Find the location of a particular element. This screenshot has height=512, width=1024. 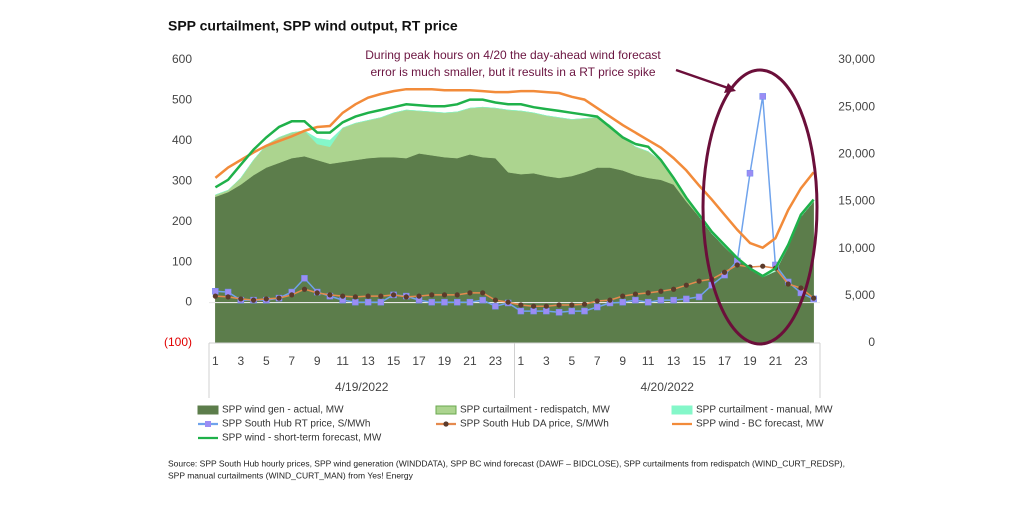

y-tick-label: 0 is located at coordinates (188, 302).